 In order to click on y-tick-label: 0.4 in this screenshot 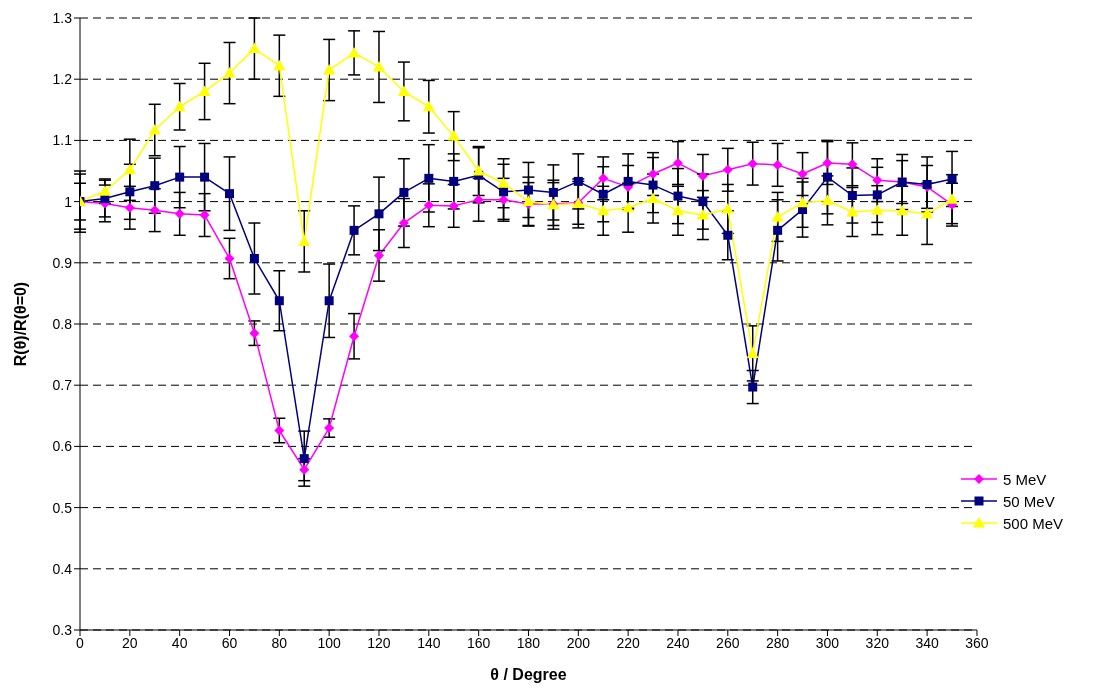, I will do `click(62, 568)`.